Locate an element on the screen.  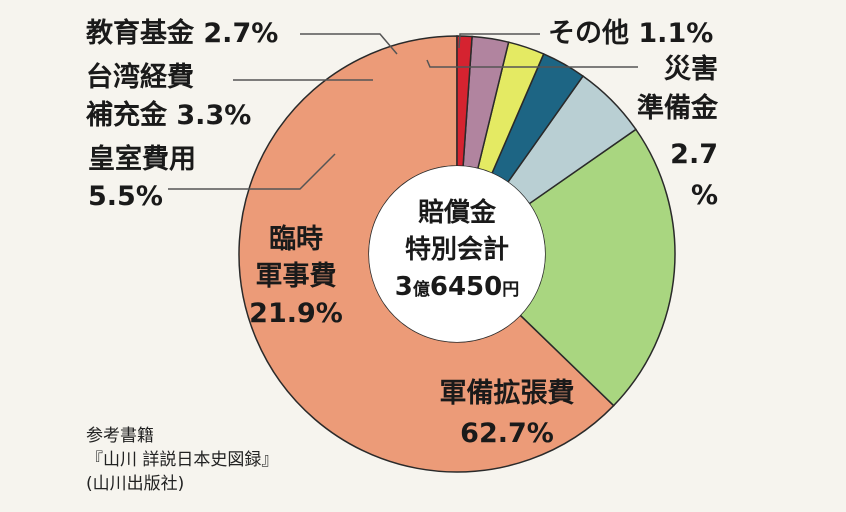
slice-label-7-line-1: その他 1.1% is located at coordinates (630, 33).